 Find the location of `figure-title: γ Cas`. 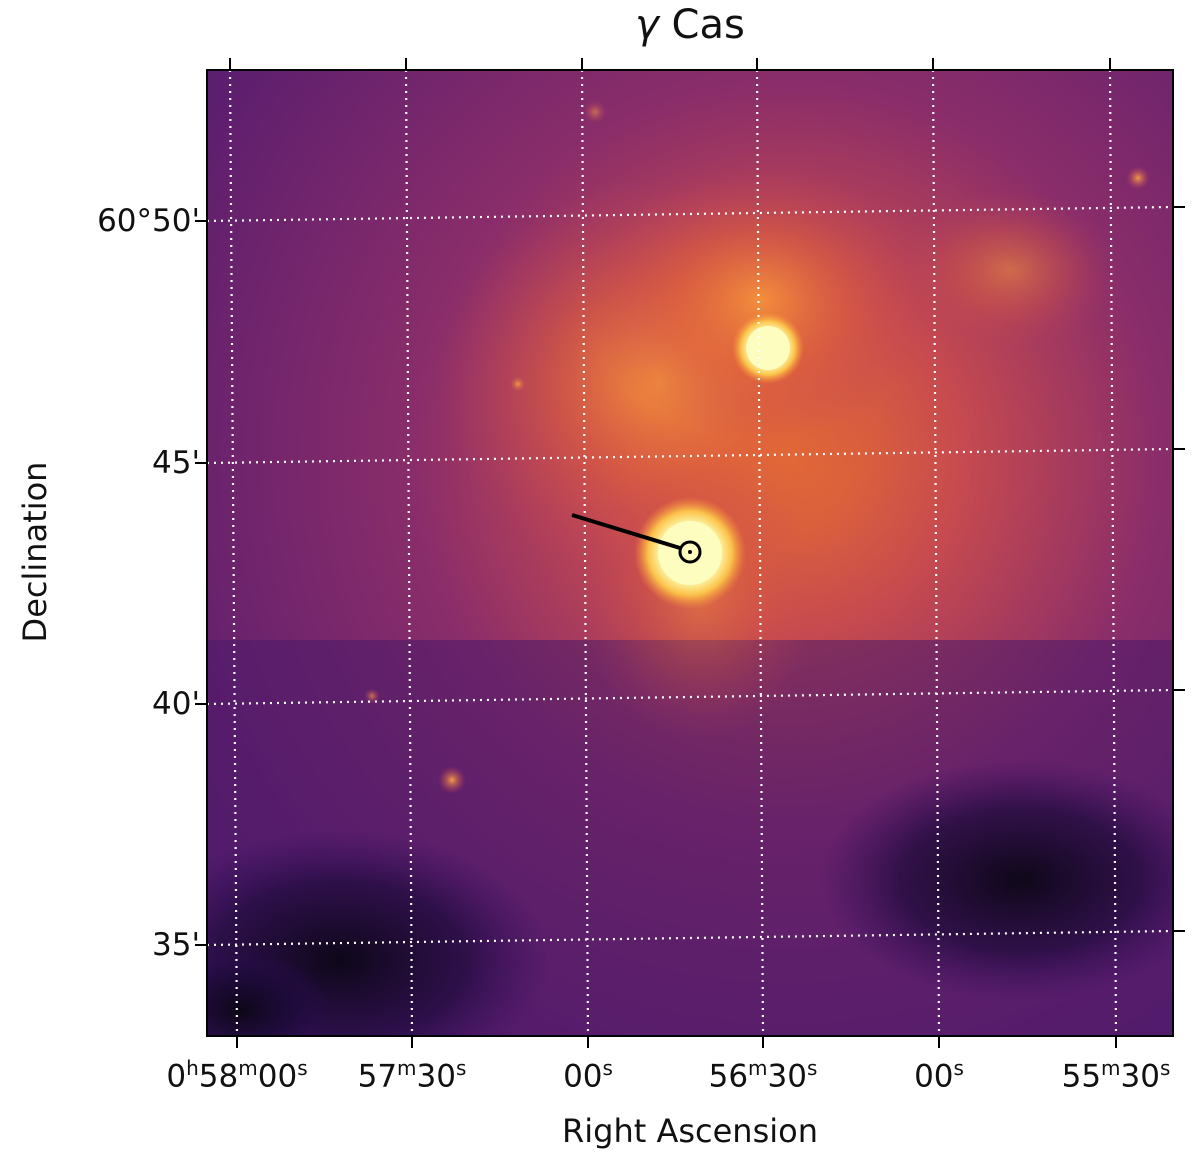

figure-title: γ Cas is located at coordinates (690, 25).